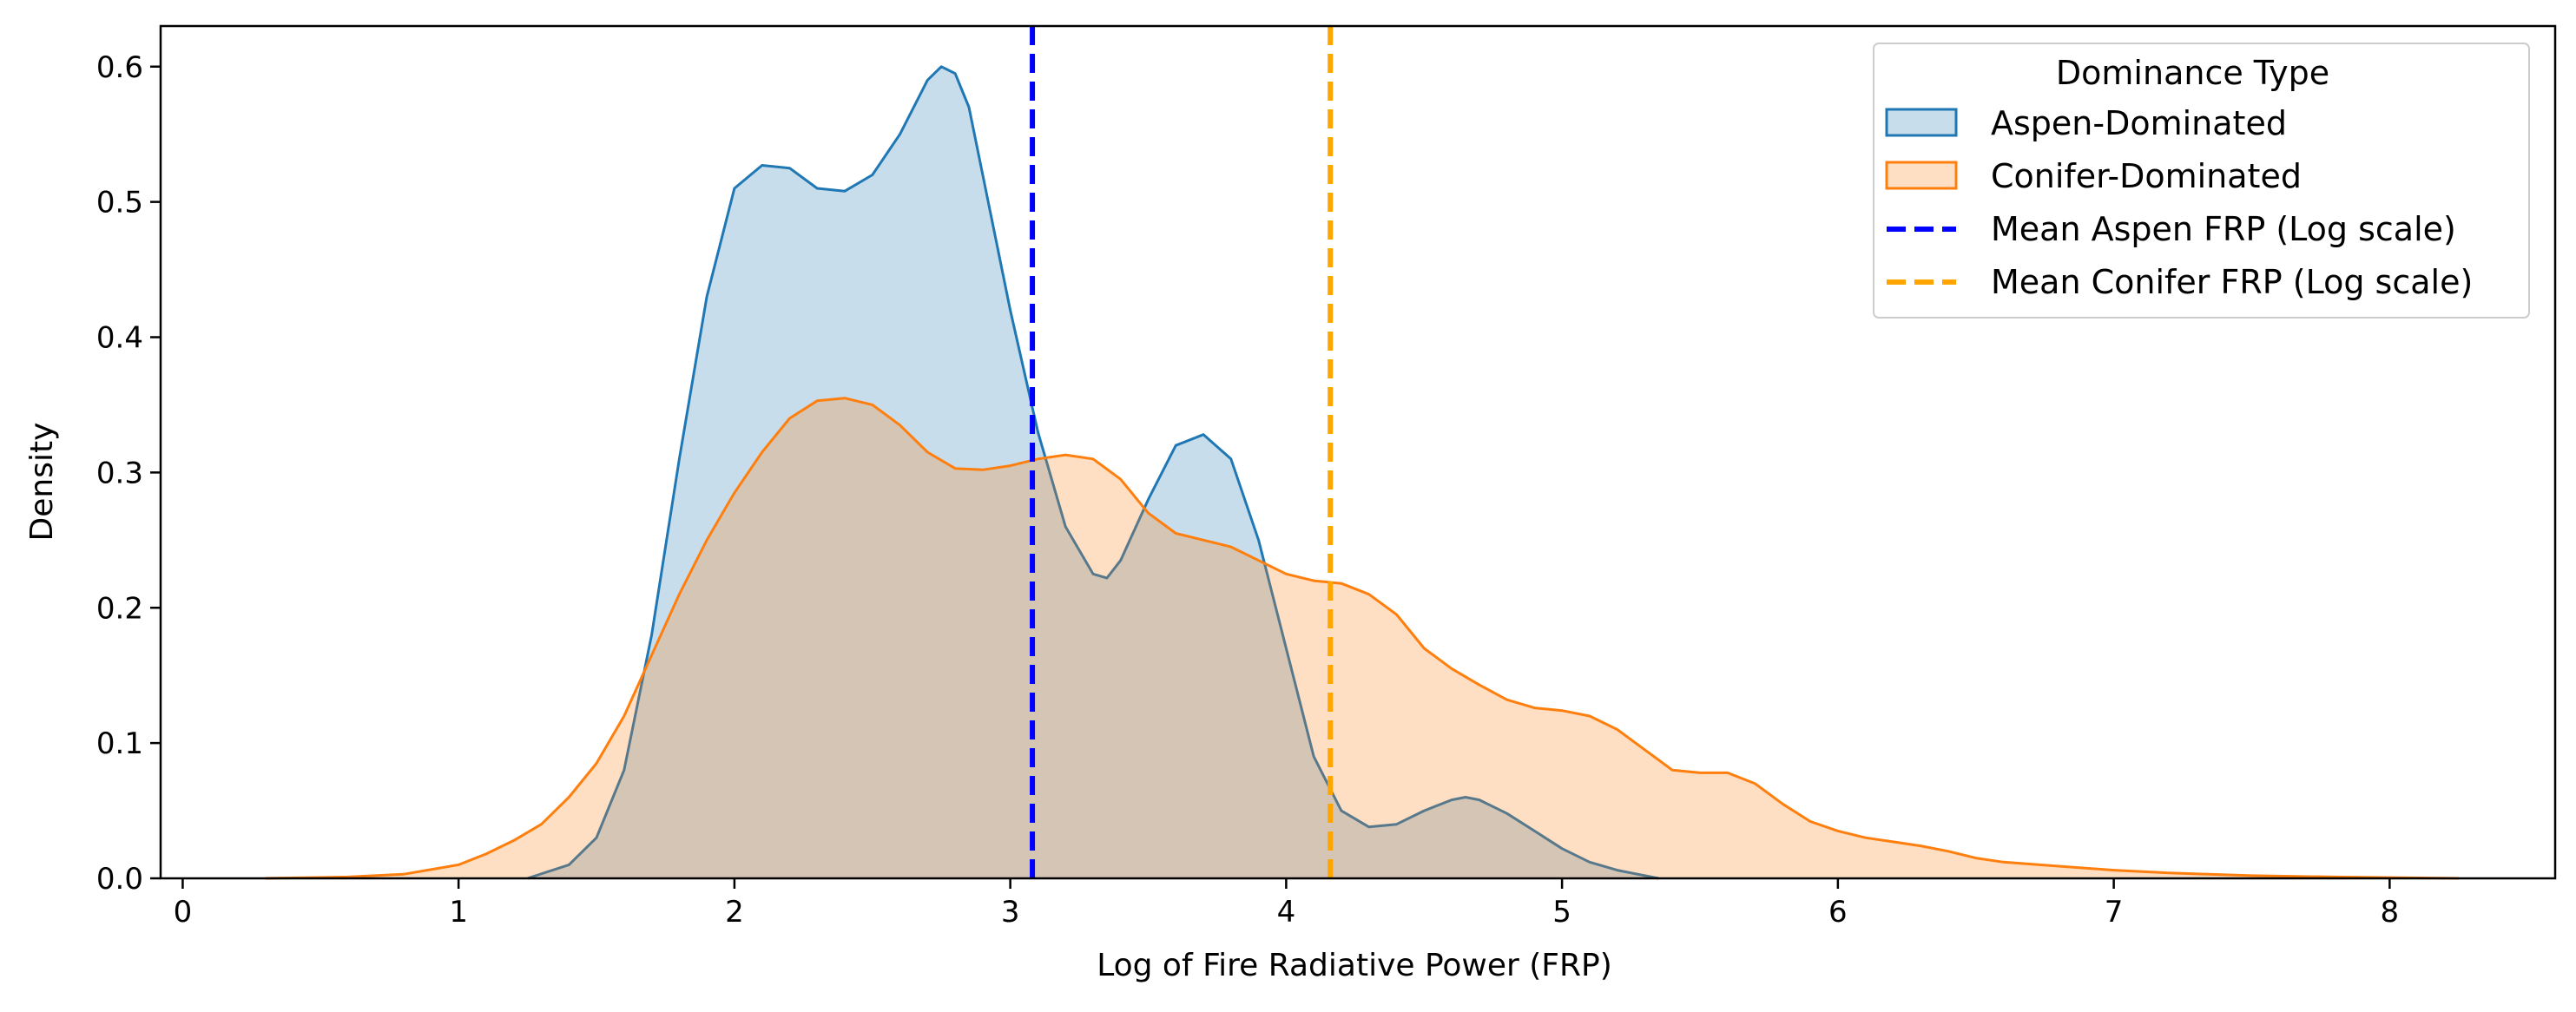 This screenshot has width=2576, height=1012. What do you see at coordinates (2390, 913) in the screenshot?
I see `x-tick-label: 8` at bounding box center [2390, 913].